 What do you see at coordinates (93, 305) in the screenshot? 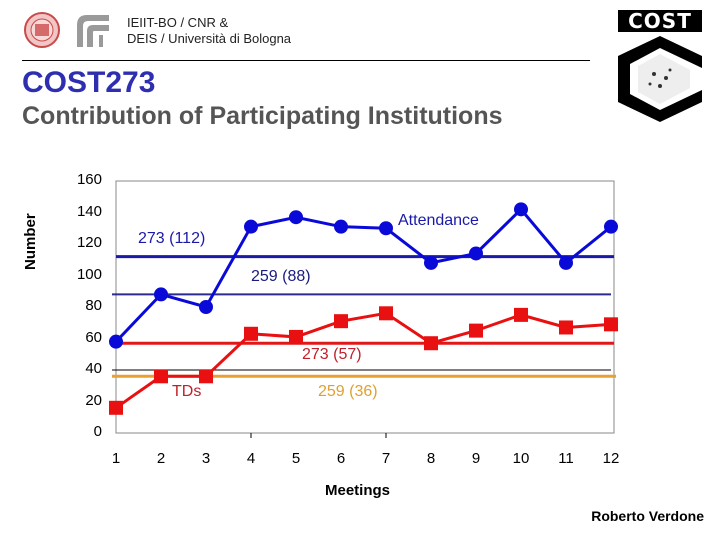
I see `y-tick-label: 80` at bounding box center [93, 305].